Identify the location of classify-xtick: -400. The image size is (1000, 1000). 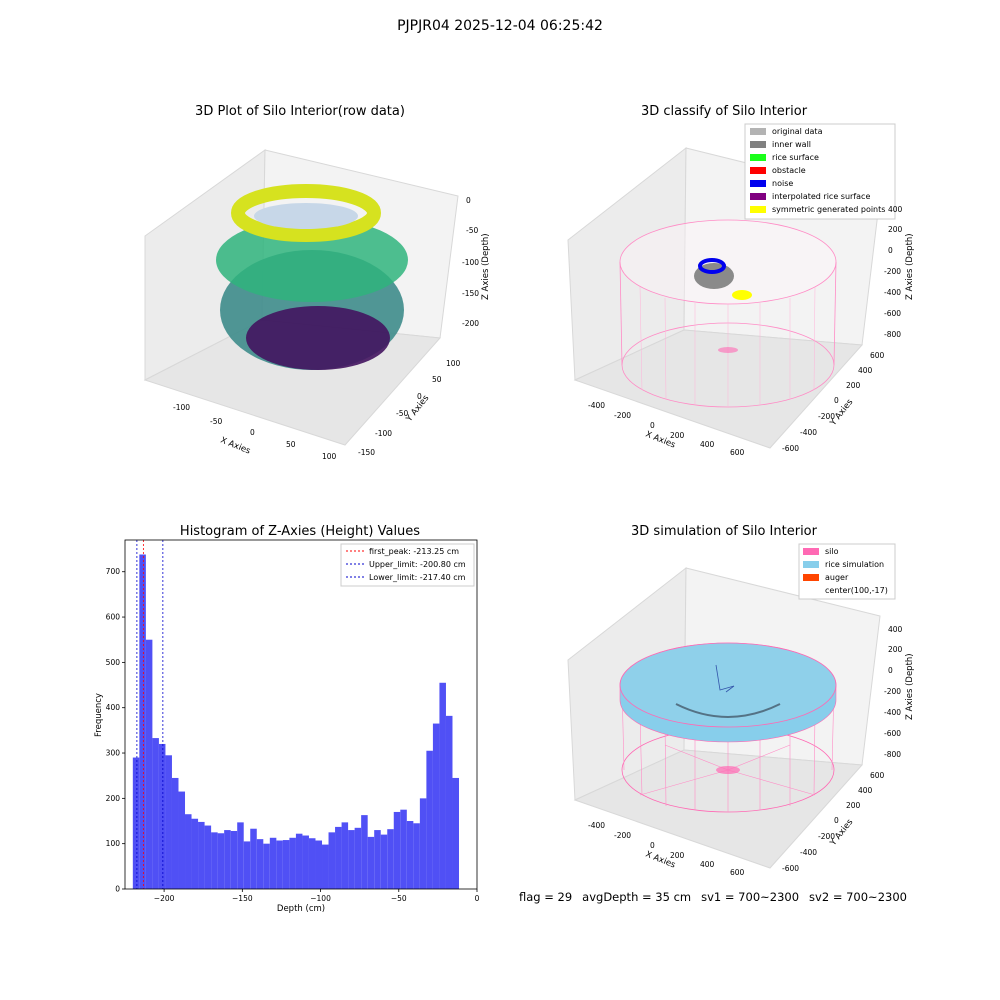
(596, 405).